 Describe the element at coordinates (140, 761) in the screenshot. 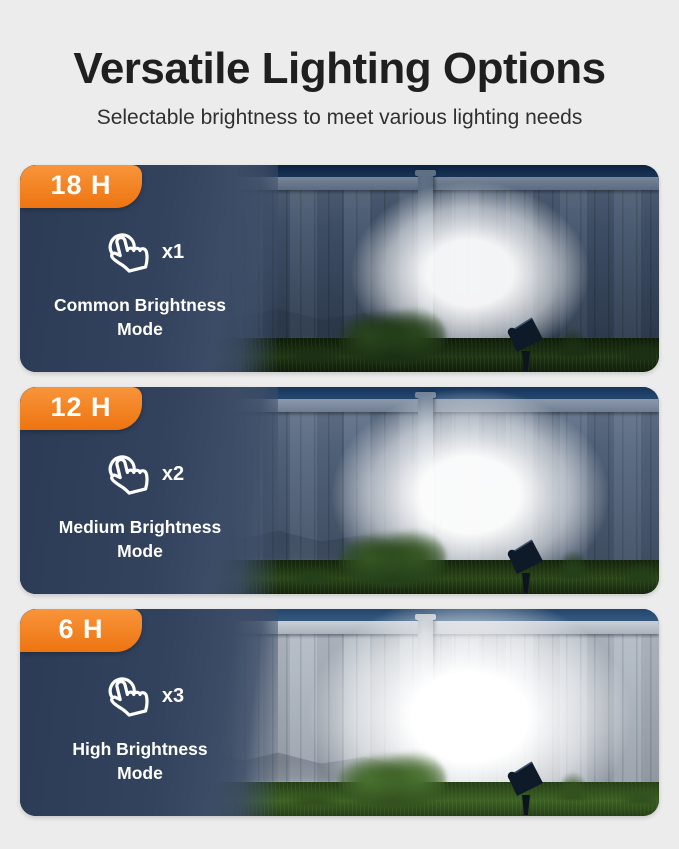

I see `mode-label: High Brightness Mode` at that location.